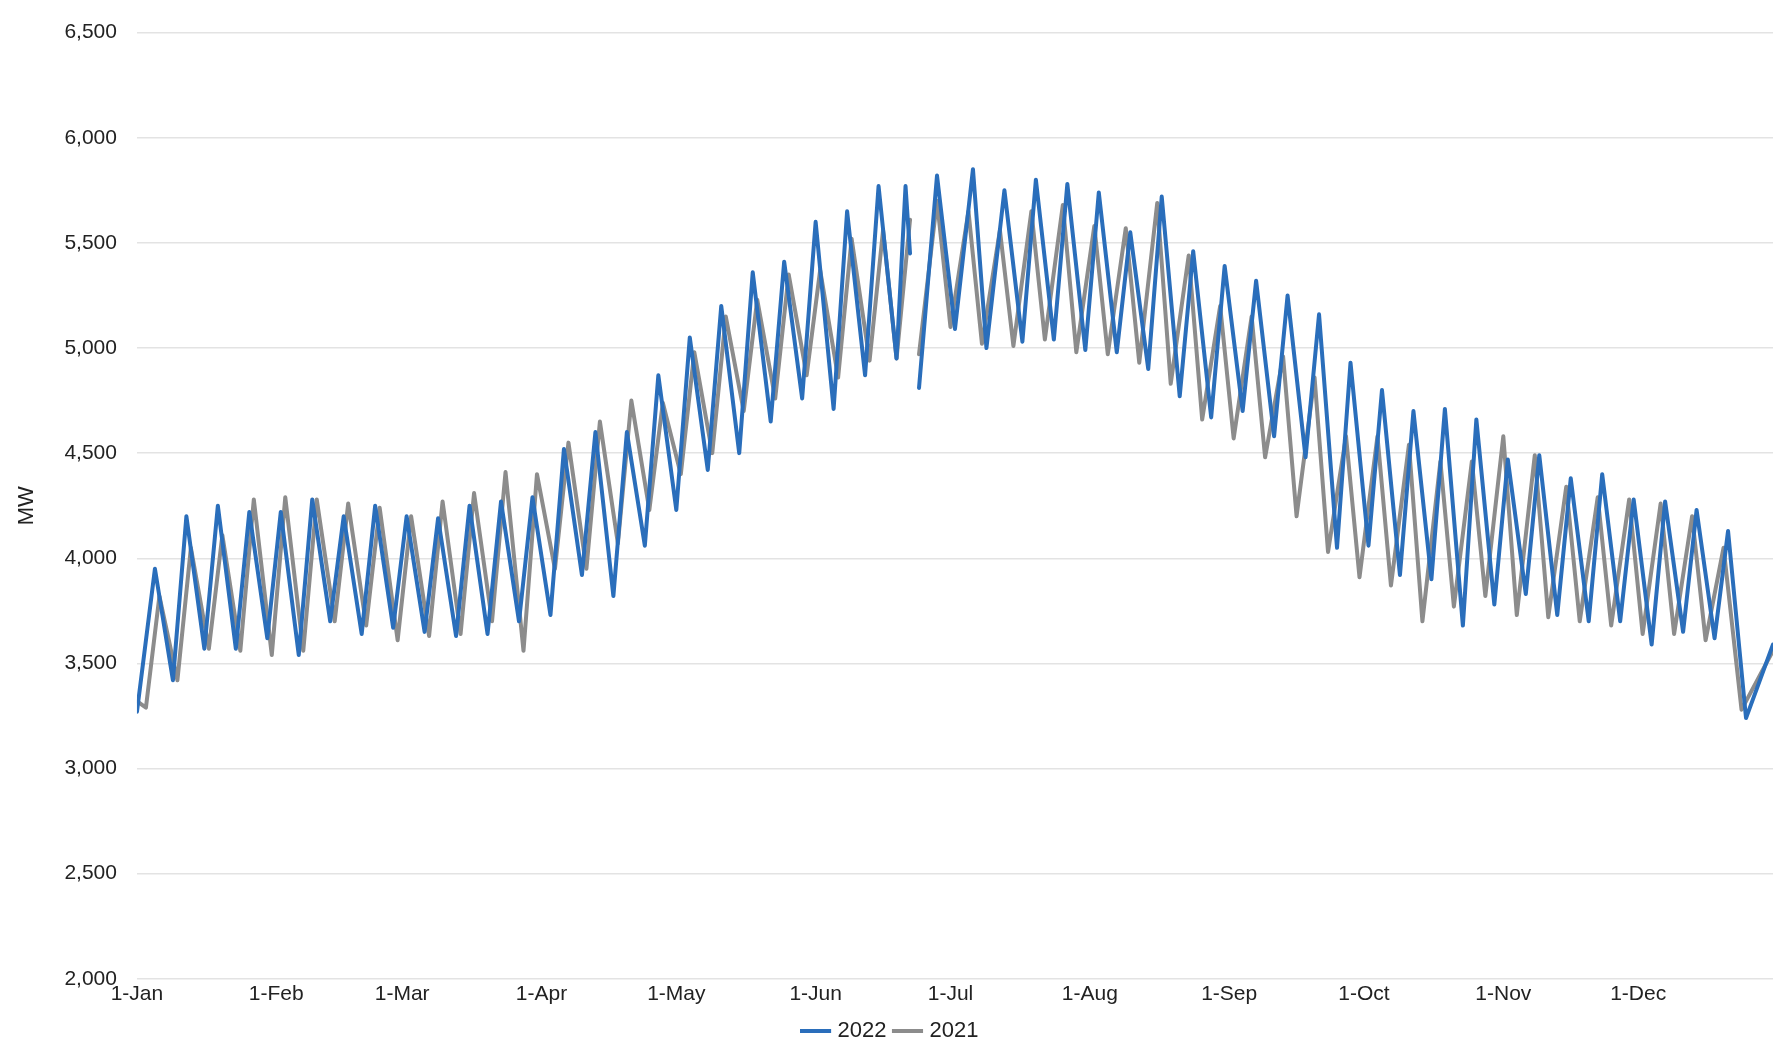 Image resolution: width=1773 pixels, height=1057 pixels. I want to click on y-tick-label: 5,000, so click(90, 346).